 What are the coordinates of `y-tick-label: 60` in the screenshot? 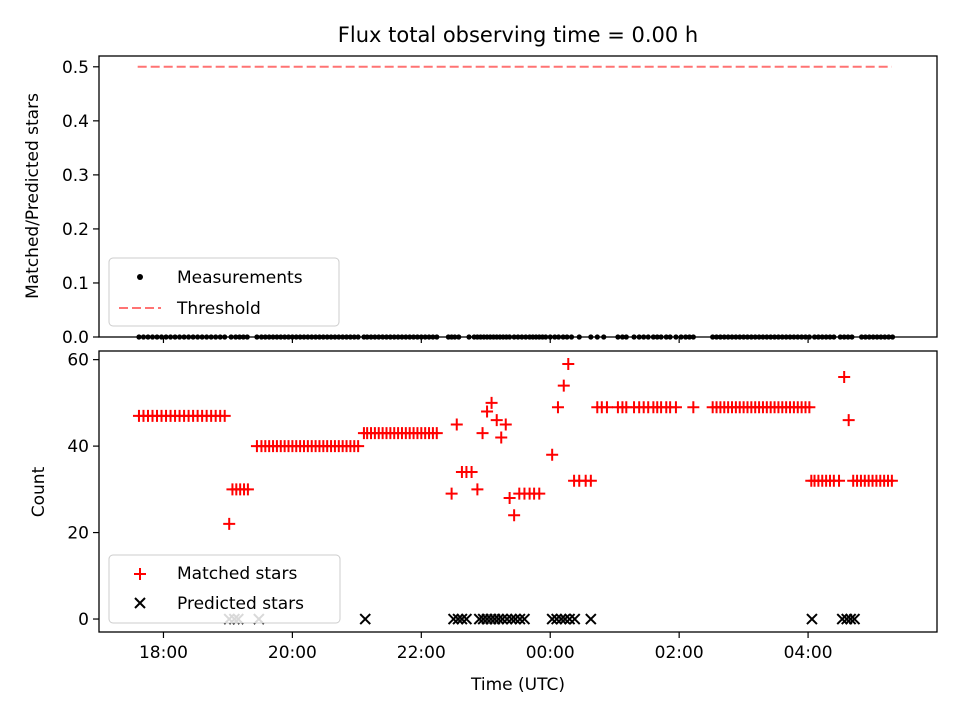 It's located at (78, 361).